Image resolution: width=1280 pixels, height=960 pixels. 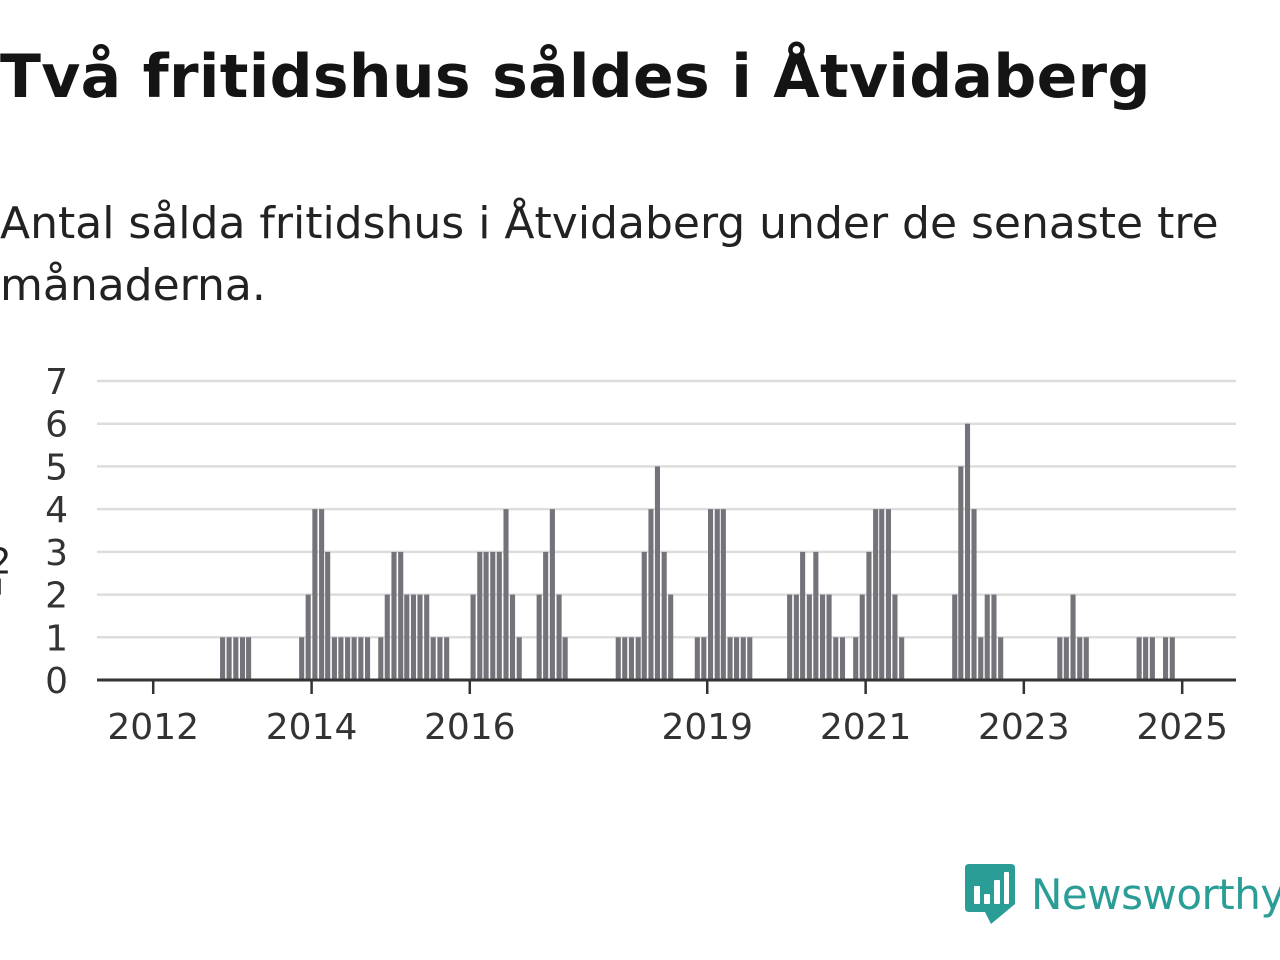 What do you see at coordinates (575, 77) in the screenshot?
I see `chart-title: Två fritidshus såldes i Åtvidaberg` at bounding box center [575, 77].